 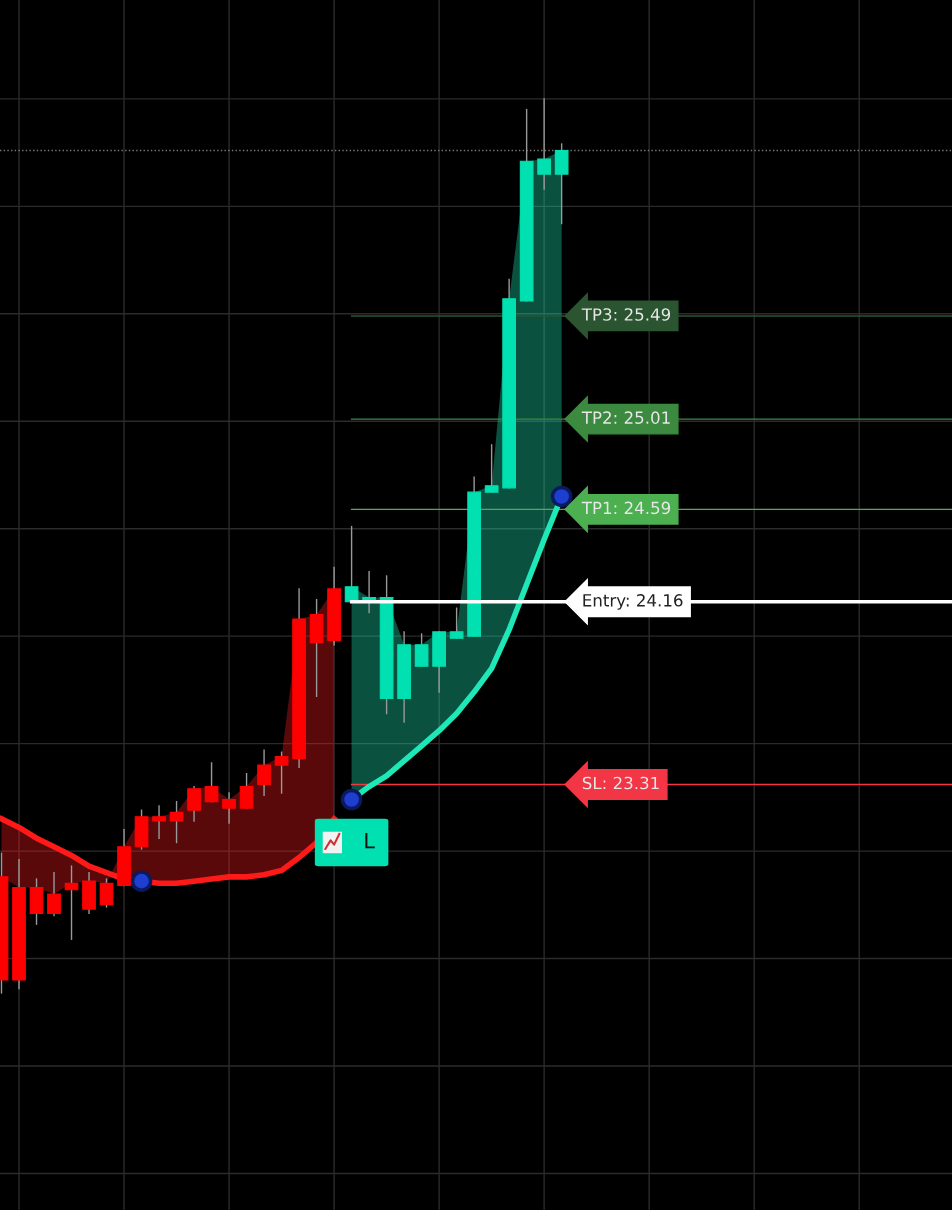 I want to click on ref-line-label: TP2: 25.01, so click(x=625, y=417).